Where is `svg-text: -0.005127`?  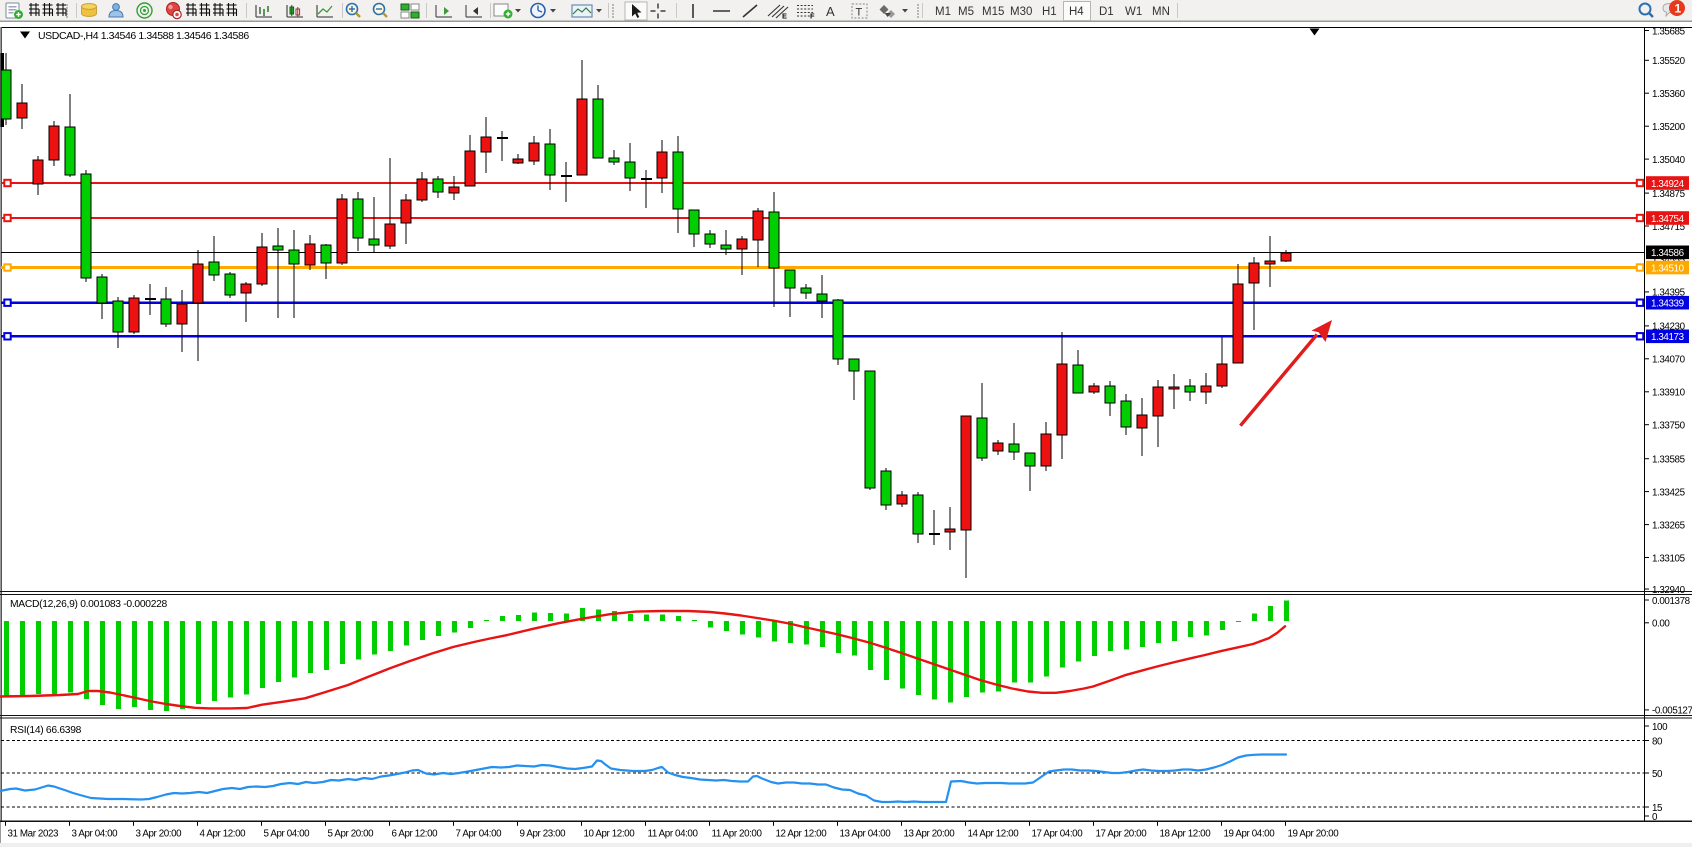
svg-text: -0.005127 is located at coordinates (1672, 711).